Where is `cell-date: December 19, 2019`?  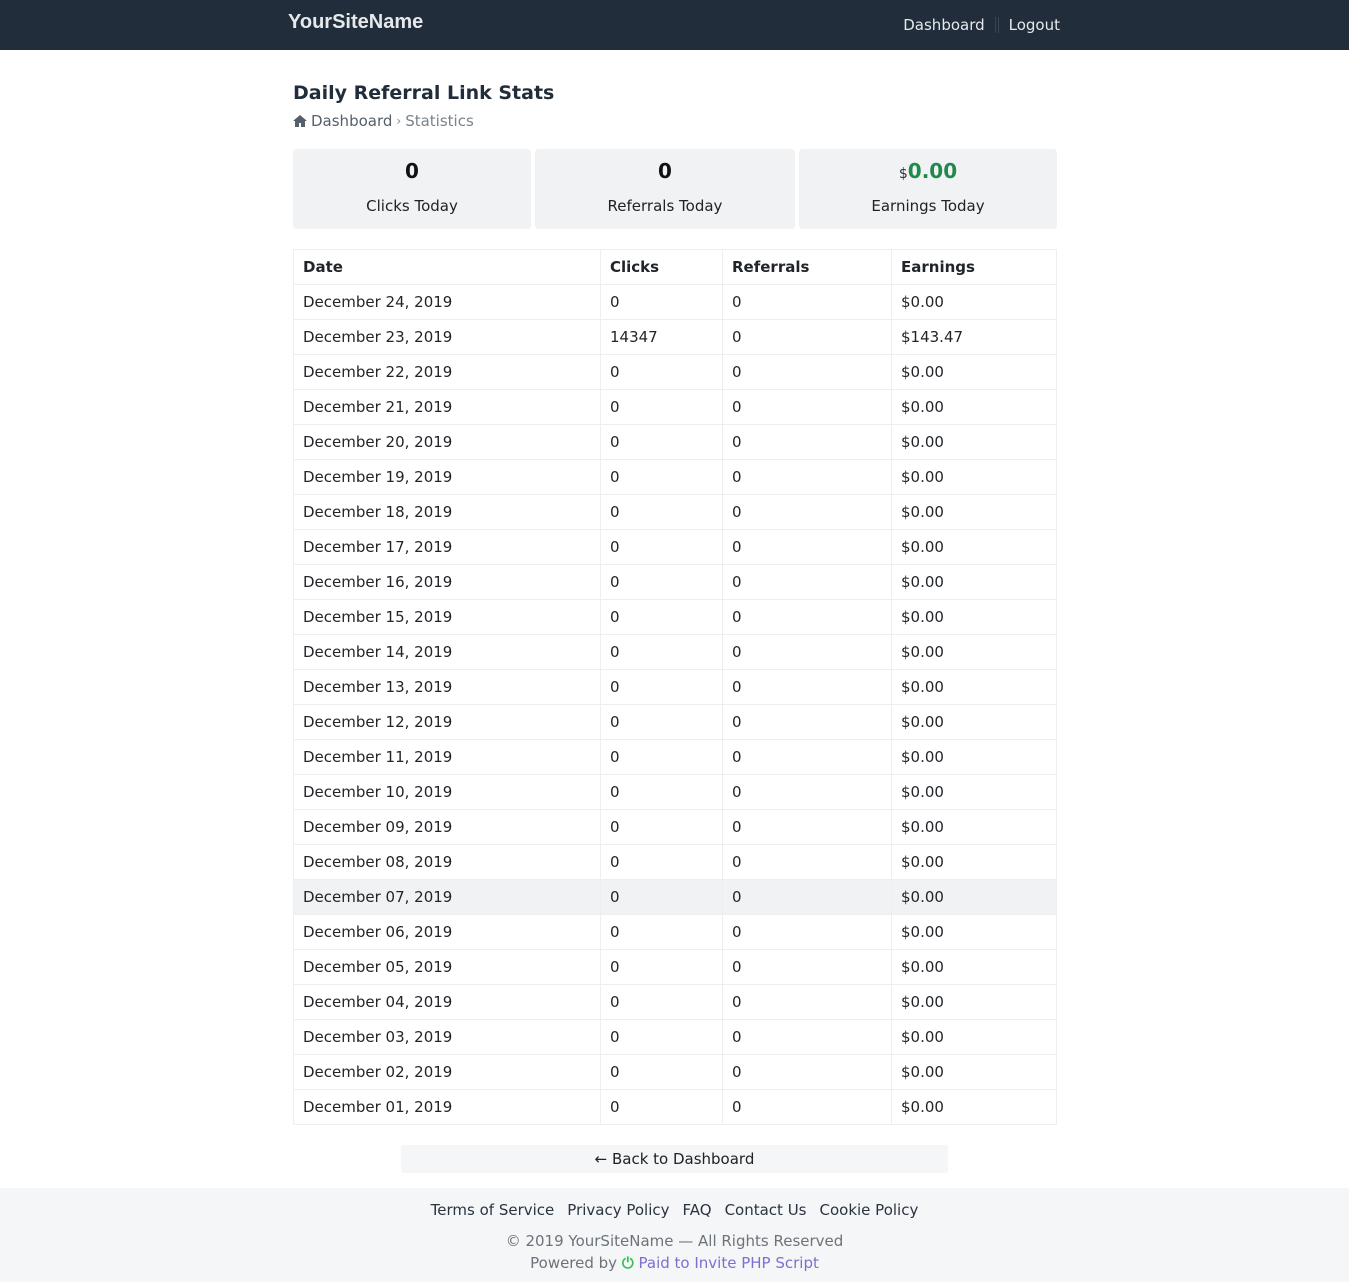 cell-date: December 19, 2019 is located at coordinates (447, 477).